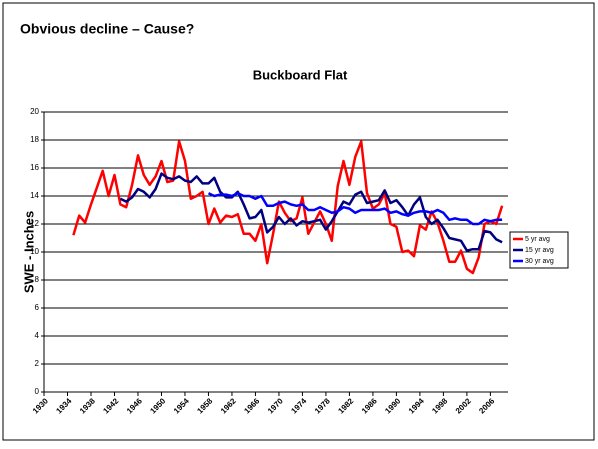 The width and height of the screenshot is (598, 449). What do you see at coordinates (37, 391) in the screenshot?
I see `y-tick-label: 0` at bounding box center [37, 391].